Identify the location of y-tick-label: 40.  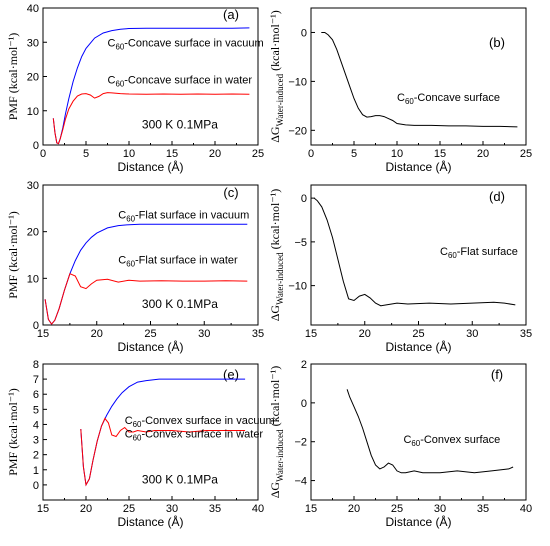
(33, 9).